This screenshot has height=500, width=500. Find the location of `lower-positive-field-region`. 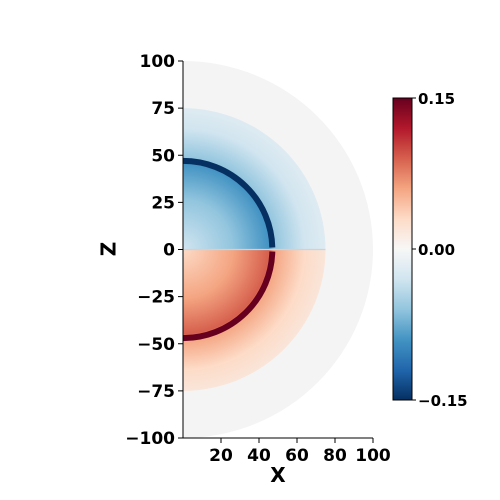

lower-positive-field-region is located at coordinates (254, 320).